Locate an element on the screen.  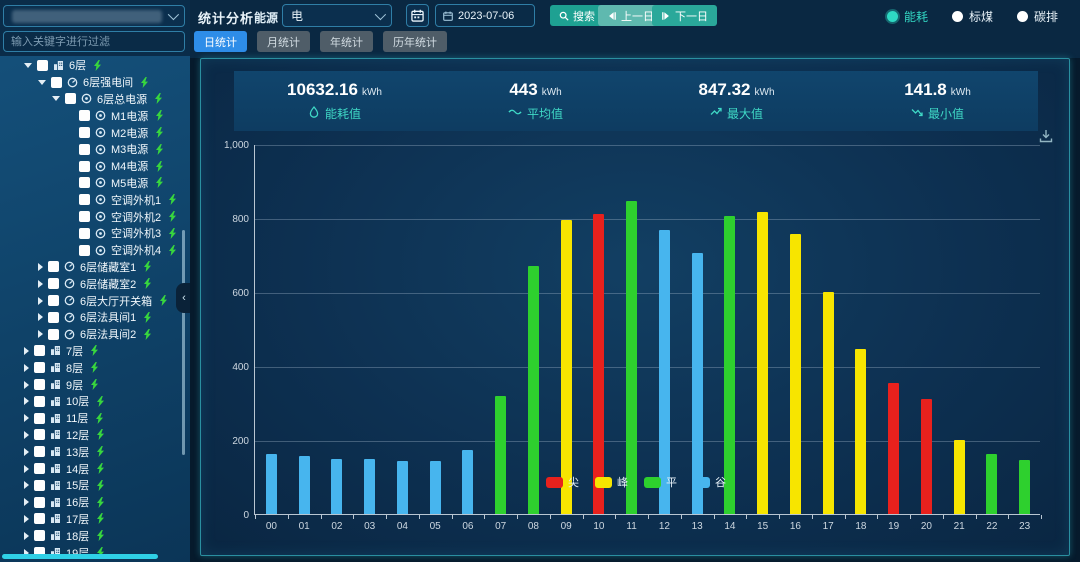
tree-label: 10层 is located at coordinates (78, 402).